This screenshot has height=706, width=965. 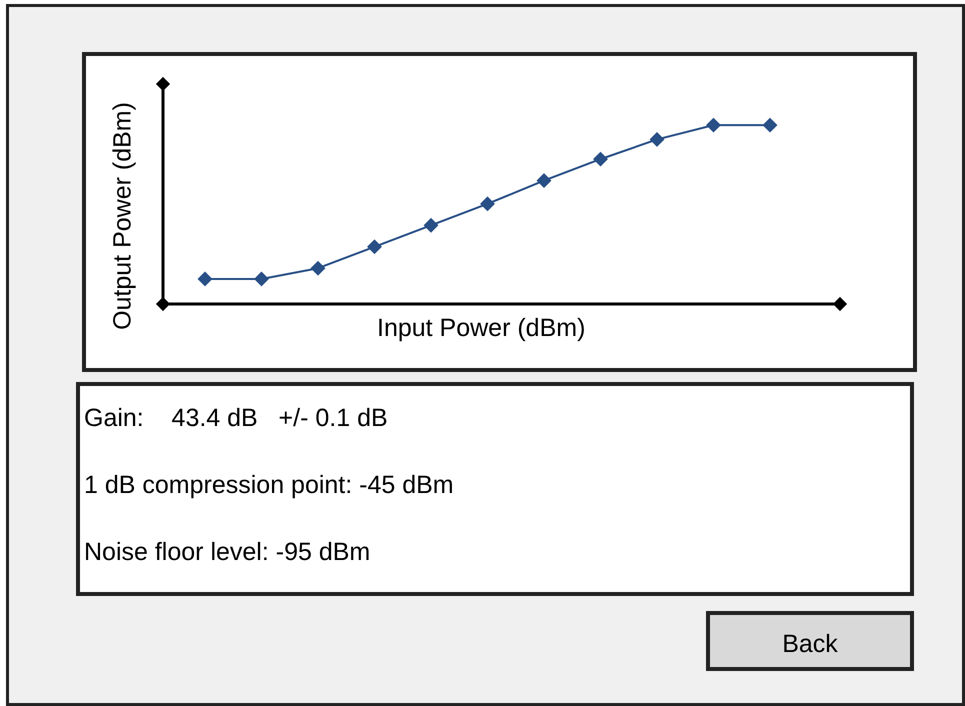 I want to click on x-axis-title: Input Power (dBm), so click(x=481, y=328).